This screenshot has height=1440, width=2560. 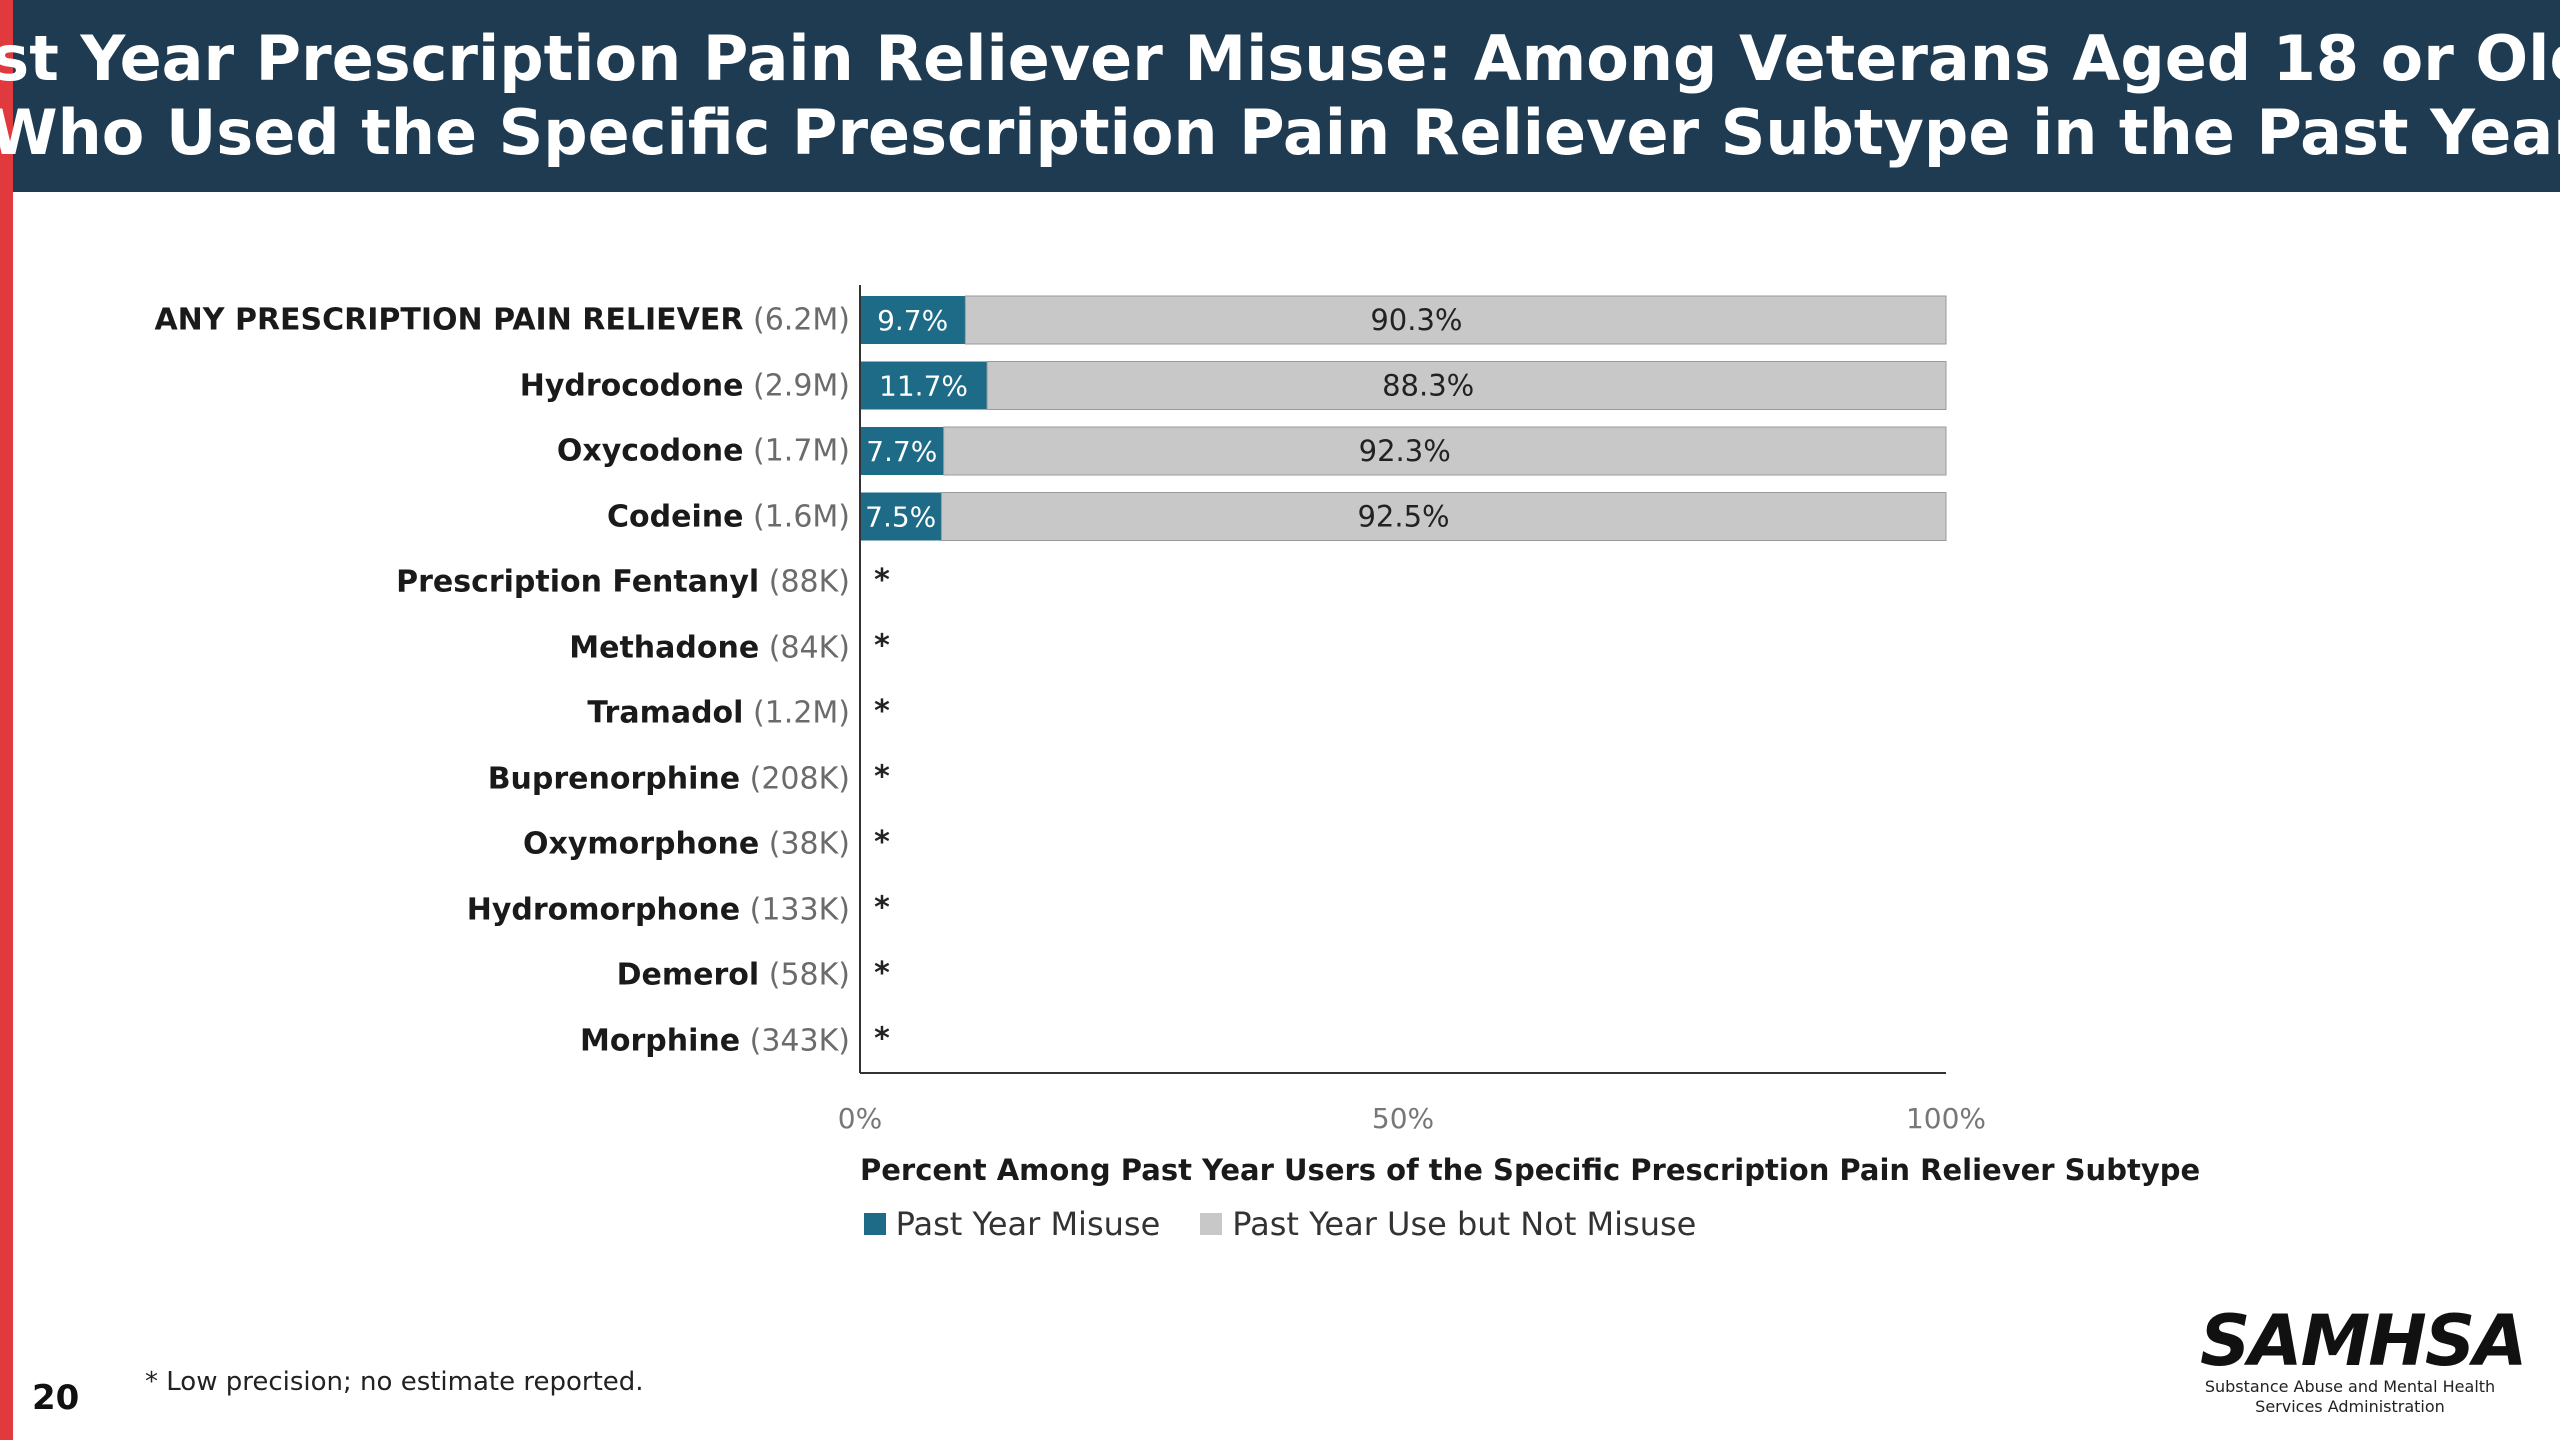 What do you see at coordinates (1946, 1118) in the screenshot?
I see `x-tick-label: 100%` at bounding box center [1946, 1118].